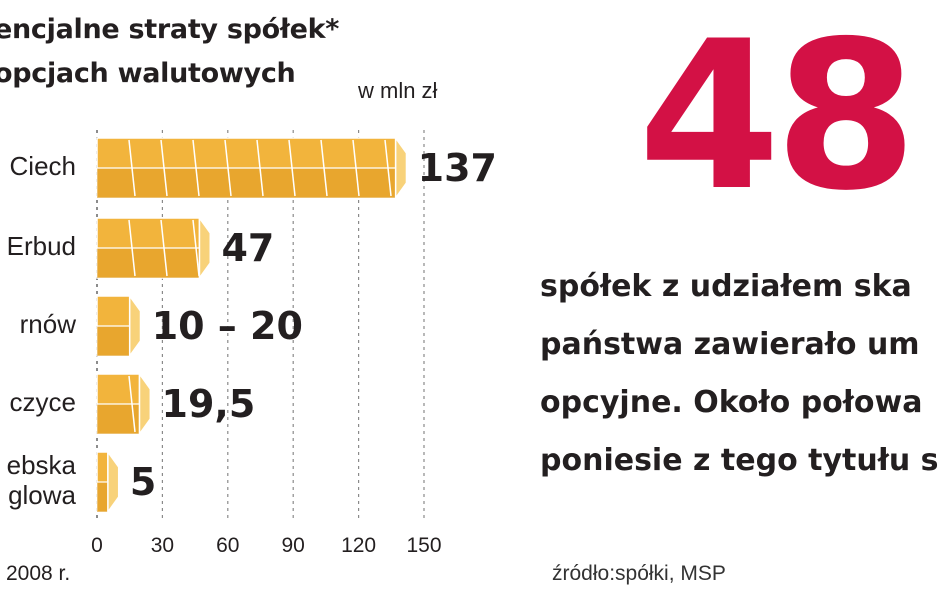 This screenshot has height=593, width=948. What do you see at coordinates (41, 480) in the screenshot?
I see `category-label: ebska glowa` at bounding box center [41, 480].